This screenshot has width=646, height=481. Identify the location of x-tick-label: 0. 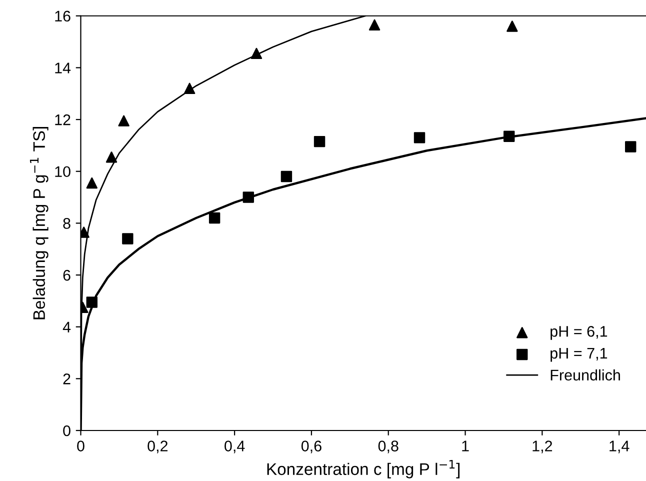
(80, 446).